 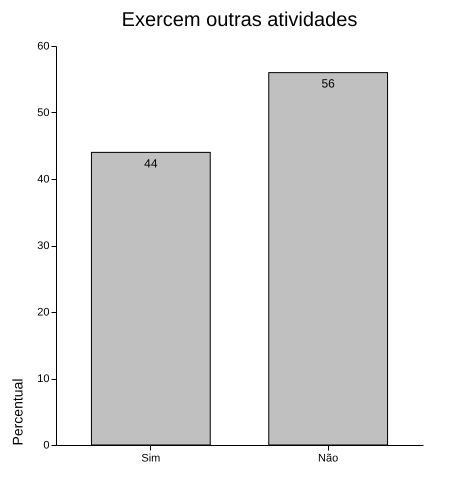 What do you see at coordinates (150, 458) in the screenshot?
I see `x-tick-label: Sim` at bounding box center [150, 458].